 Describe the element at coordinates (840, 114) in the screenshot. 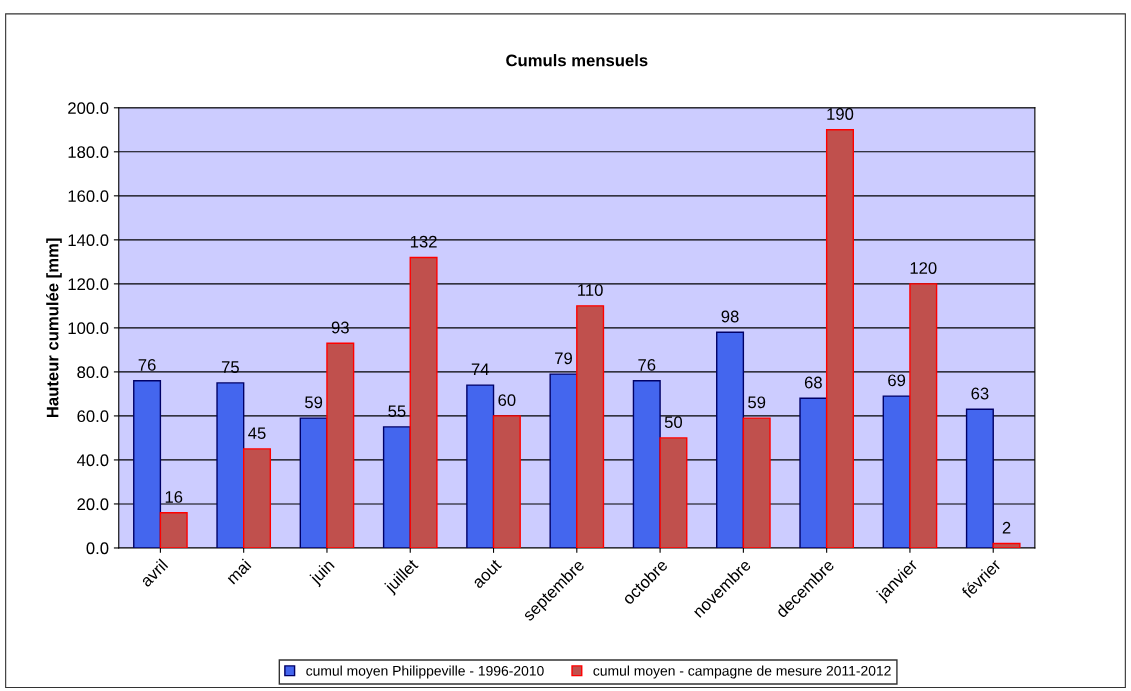

I see `data-label: 190` at that location.